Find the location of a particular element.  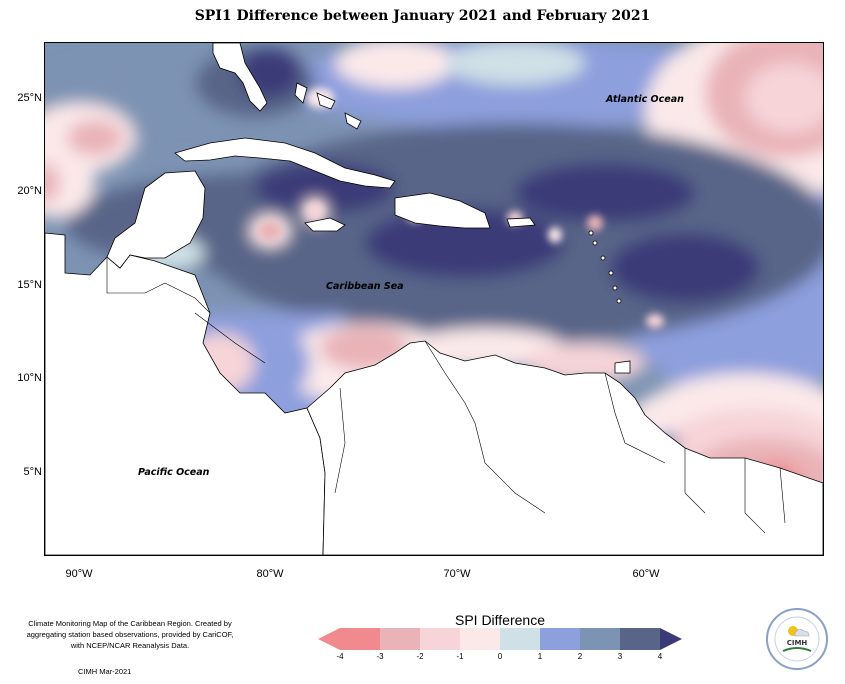

lon-label-80w: 80°W is located at coordinates (270, 574).